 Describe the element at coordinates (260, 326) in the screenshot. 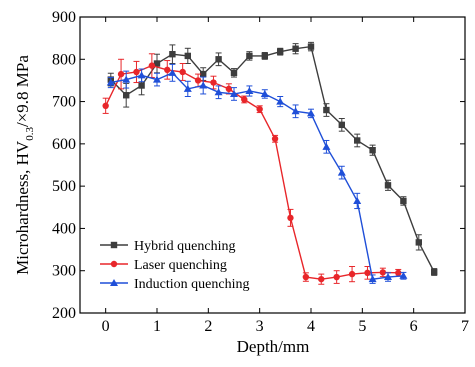

I see `x-tick-label: 3` at that location.